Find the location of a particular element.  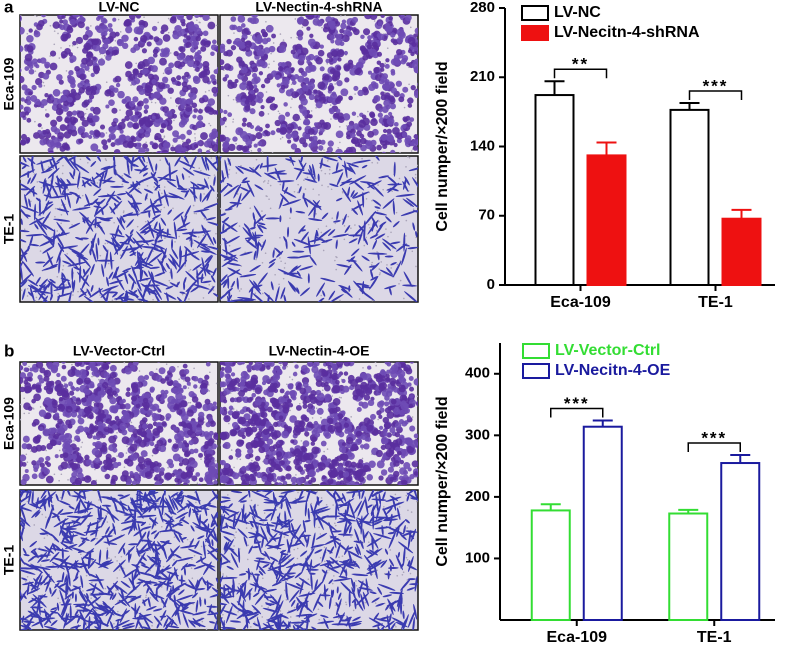

row-label: Eca-109 is located at coordinates (9, 423).